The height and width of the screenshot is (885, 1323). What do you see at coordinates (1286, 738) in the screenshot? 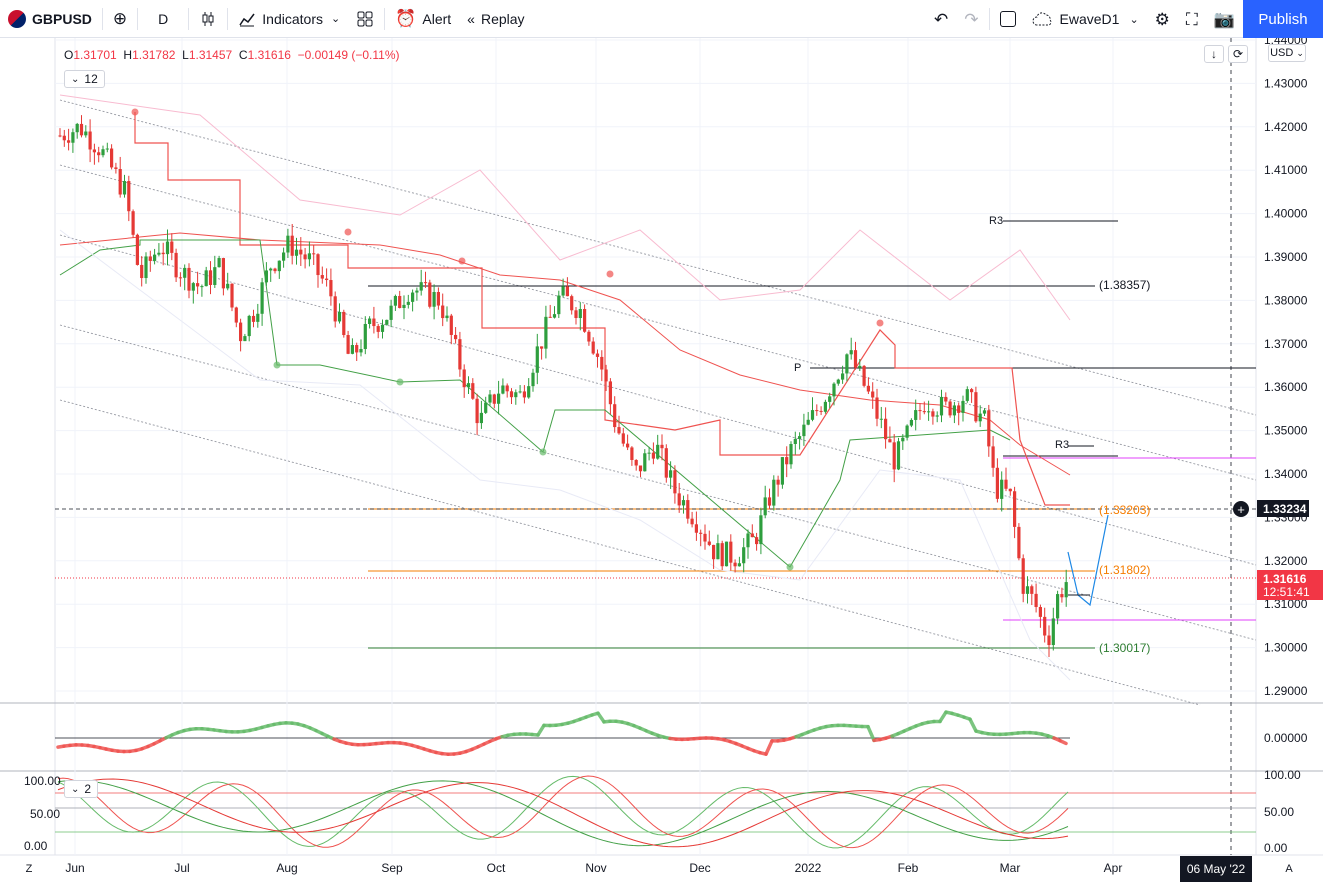
I see `oscillator-axis: 0.00000` at bounding box center [1286, 738].